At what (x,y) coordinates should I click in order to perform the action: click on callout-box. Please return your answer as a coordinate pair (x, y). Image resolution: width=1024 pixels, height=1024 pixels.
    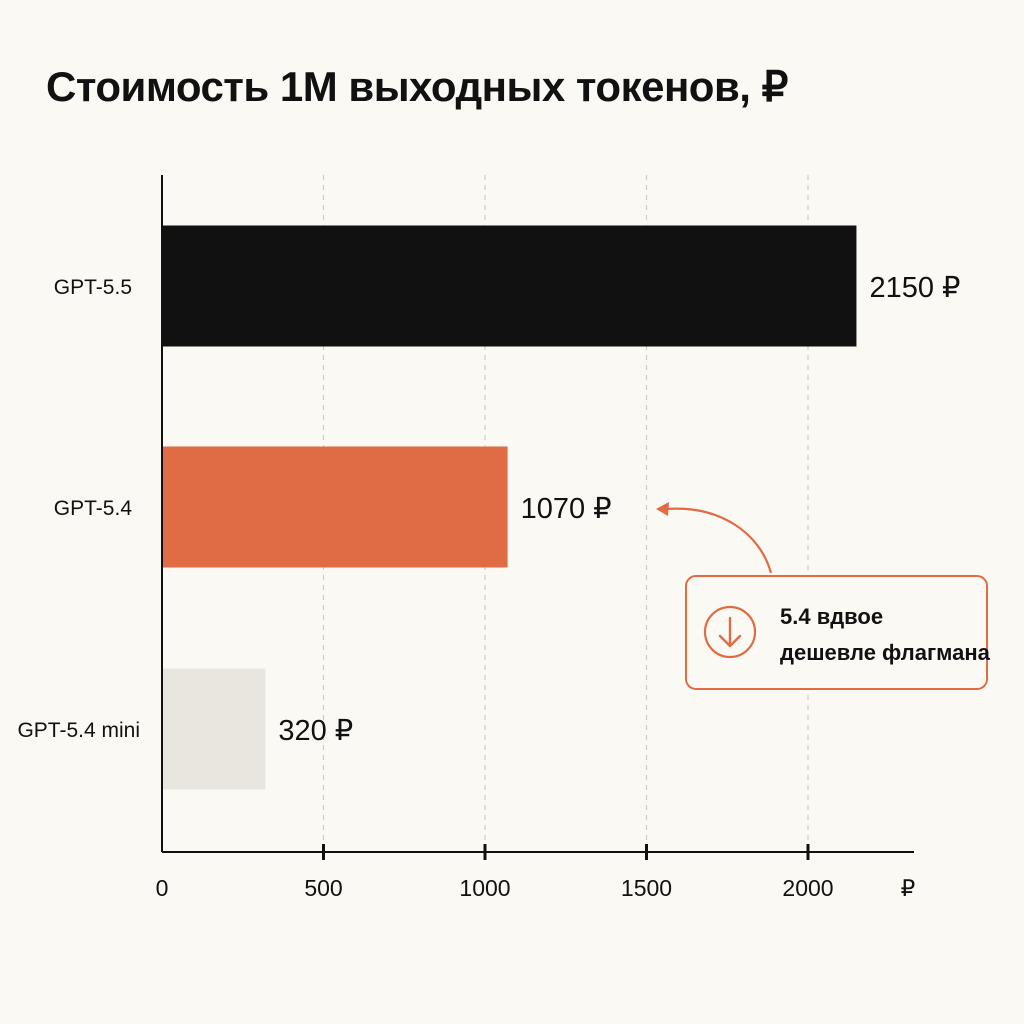
    Looking at the image, I should click on (836, 632).